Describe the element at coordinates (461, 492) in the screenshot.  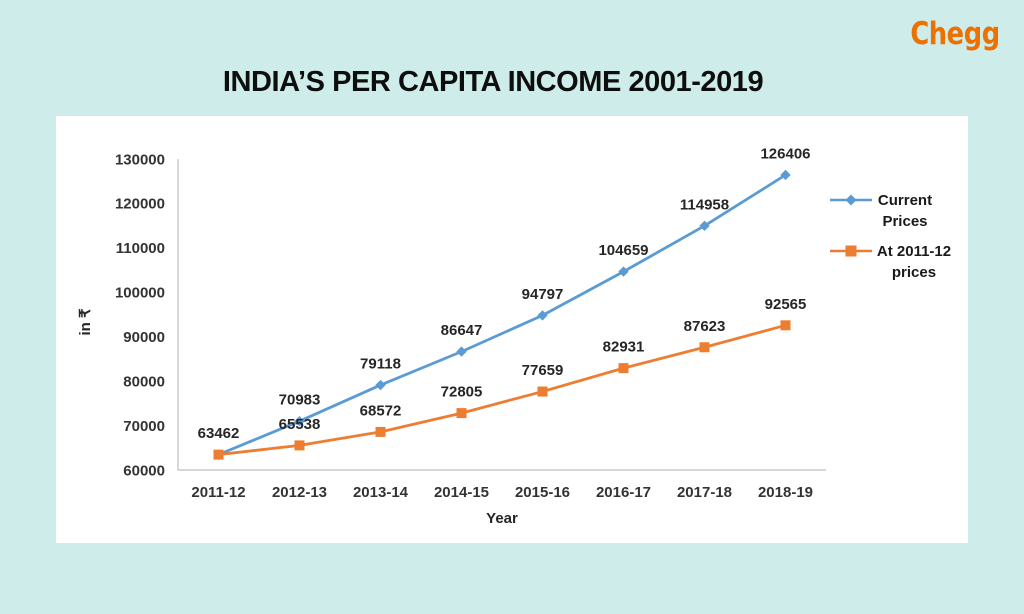
I see `x-tick-label: 2014-15` at that location.